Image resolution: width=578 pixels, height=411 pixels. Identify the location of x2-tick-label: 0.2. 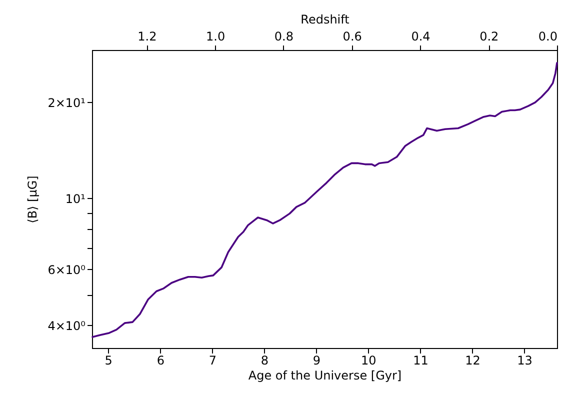
(489, 37).